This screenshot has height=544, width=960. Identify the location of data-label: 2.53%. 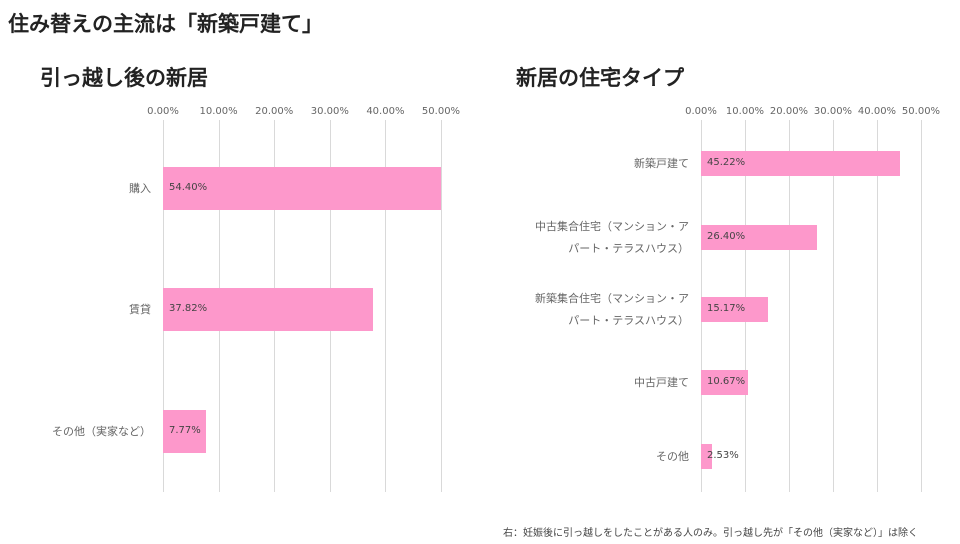
(723, 455).